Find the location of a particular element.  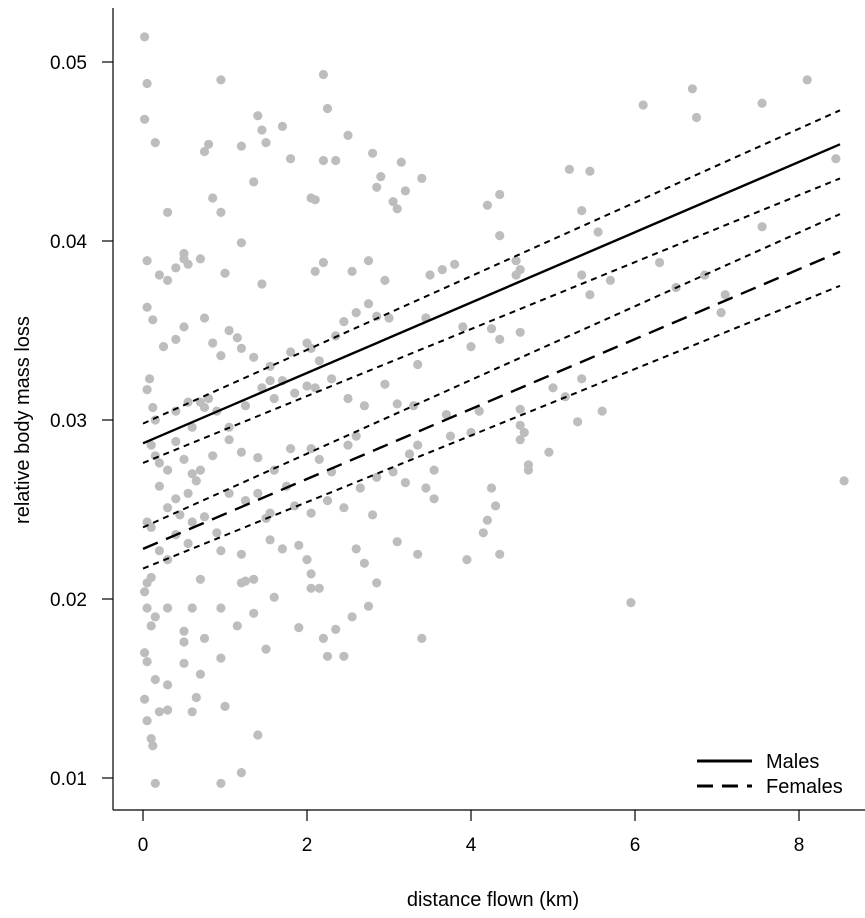

x-tick-label: 4 is located at coordinates (471, 845).